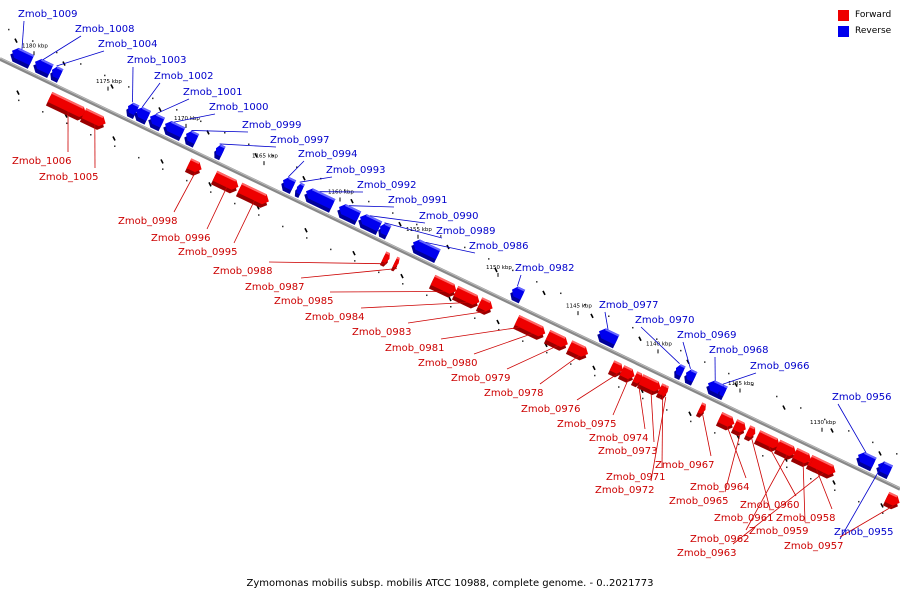 Image resolution: width=900 pixels, height=600 pixels. I want to click on gene-label: Zmob_0974, so click(619, 438).